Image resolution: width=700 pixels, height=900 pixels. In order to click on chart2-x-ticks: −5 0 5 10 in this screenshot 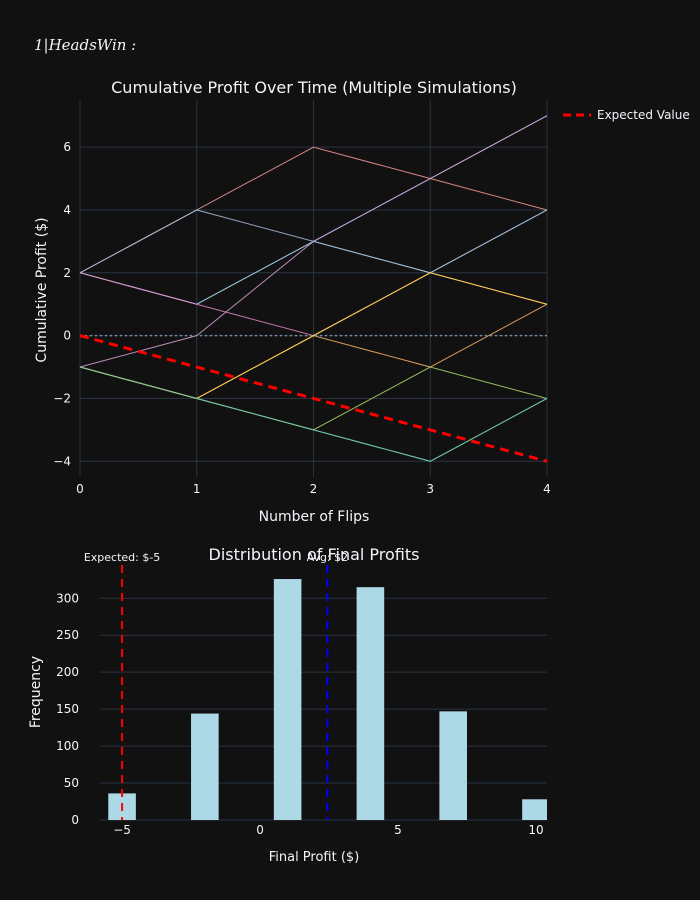, I will do `click(328, 830)`.